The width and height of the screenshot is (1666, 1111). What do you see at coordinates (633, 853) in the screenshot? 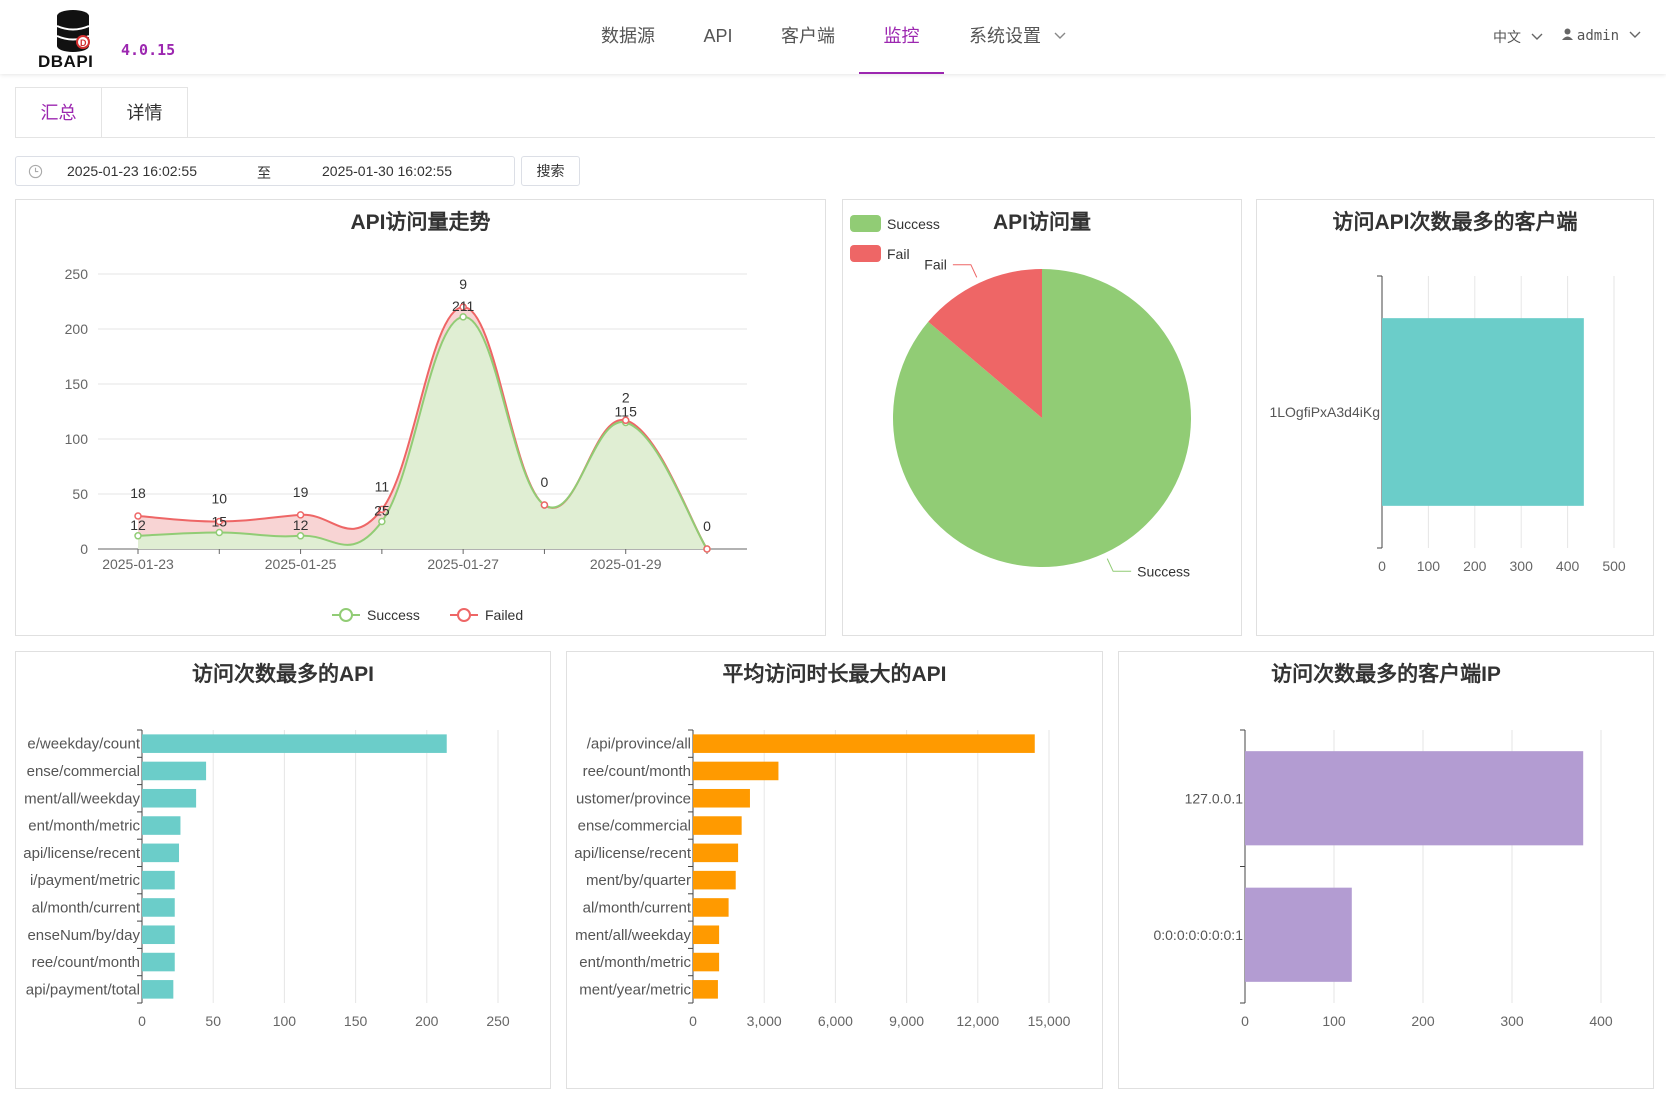
I see `y-category-label: api/license/recent` at bounding box center [633, 853].